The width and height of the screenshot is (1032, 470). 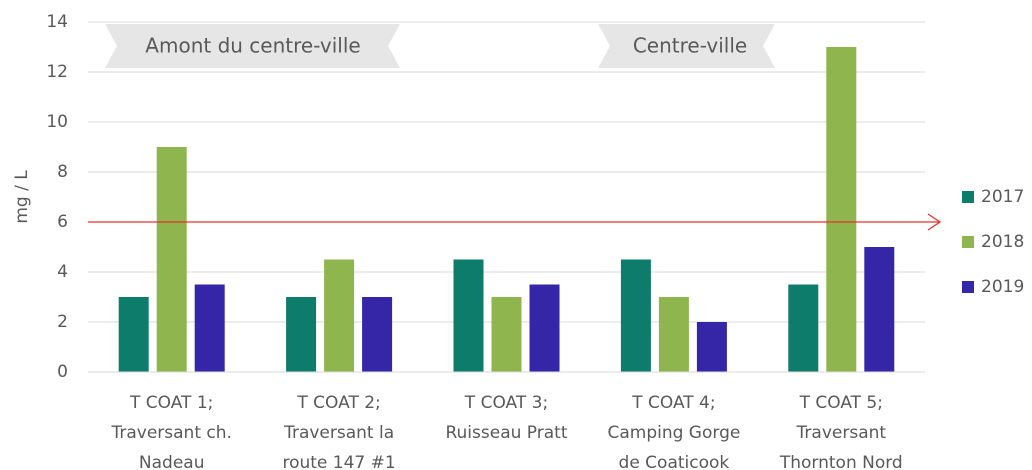 I want to click on y-tick-label: 12, so click(x=57, y=72).